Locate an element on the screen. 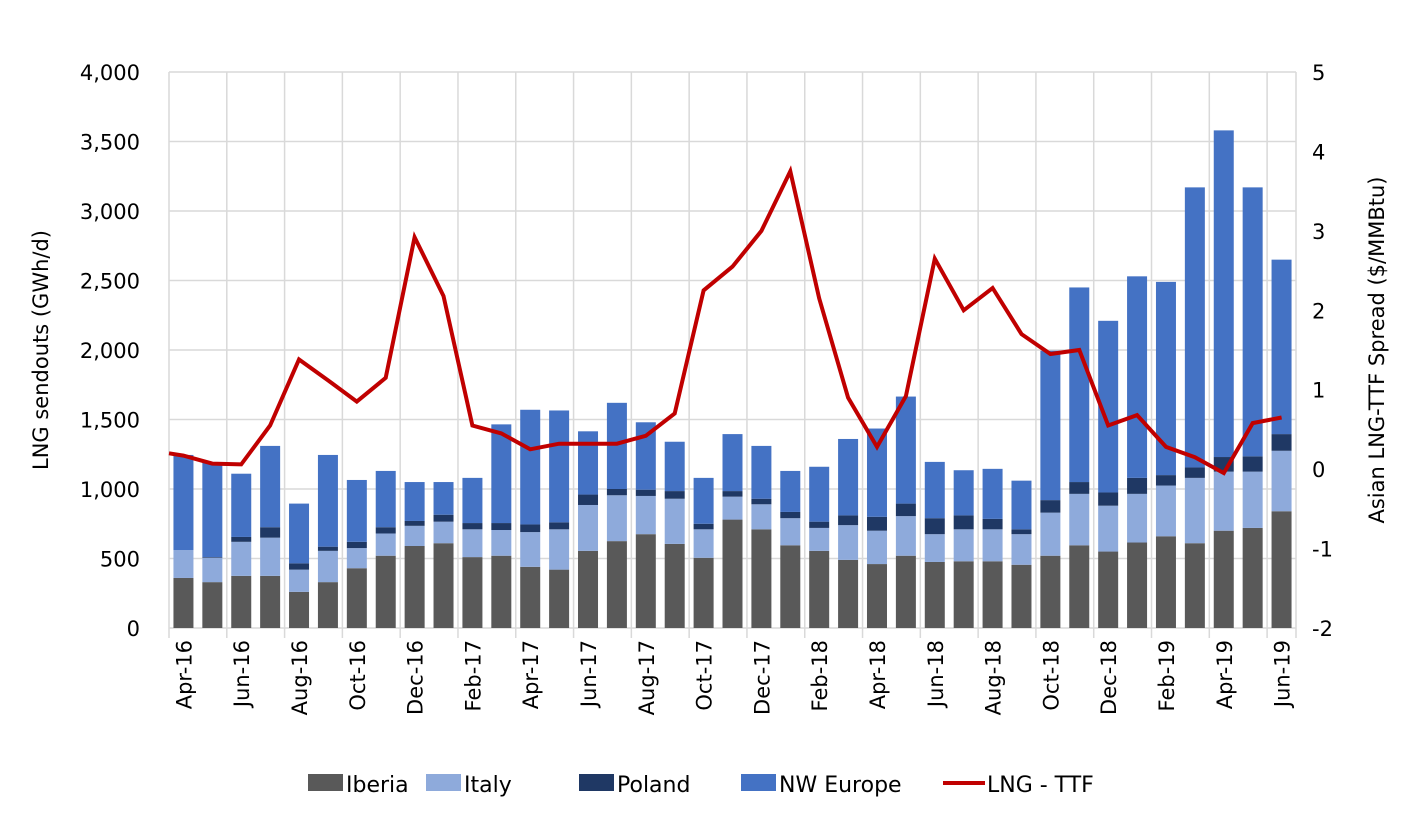  y-tick-label: 3,500 is located at coordinates (110, 143).